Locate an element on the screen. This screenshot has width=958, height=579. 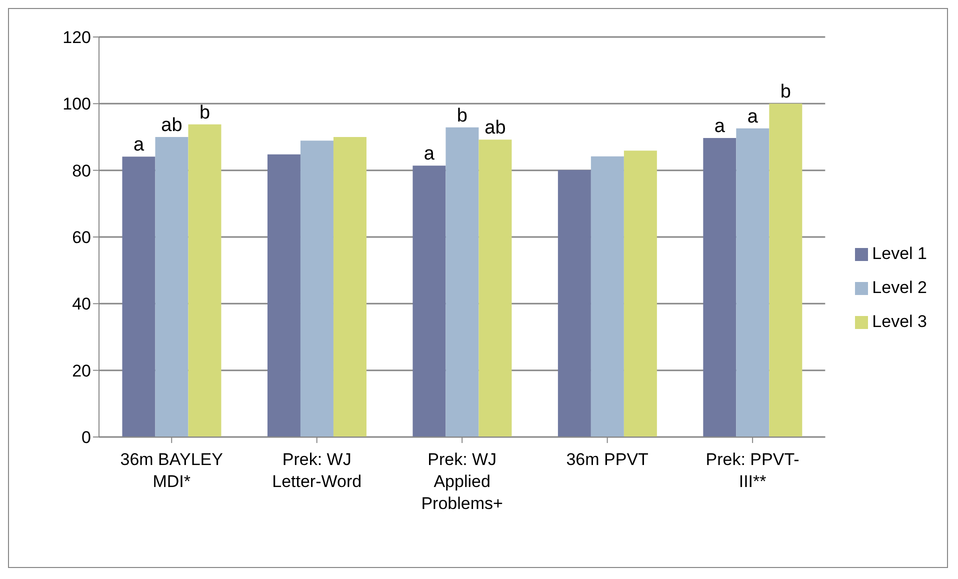
x-tick-label: Prek: WJ Applied Problems+ is located at coordinates (462, 481).